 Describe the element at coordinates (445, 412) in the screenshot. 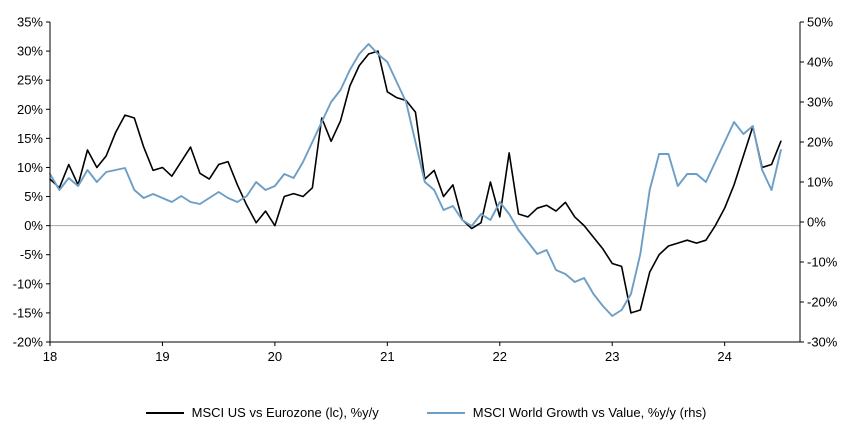

I see `legend-line-sample-blue` at that location.